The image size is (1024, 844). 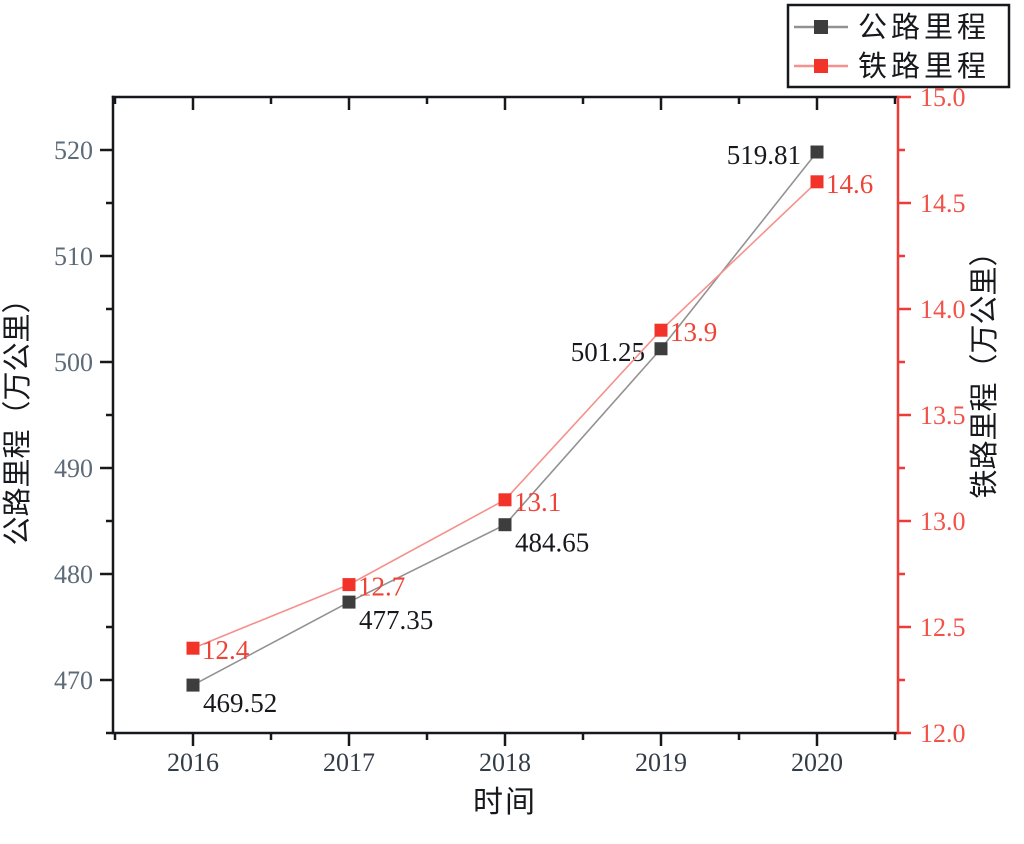 I want to click on right-tick-label: 14.5, so click(x=943, y=203).